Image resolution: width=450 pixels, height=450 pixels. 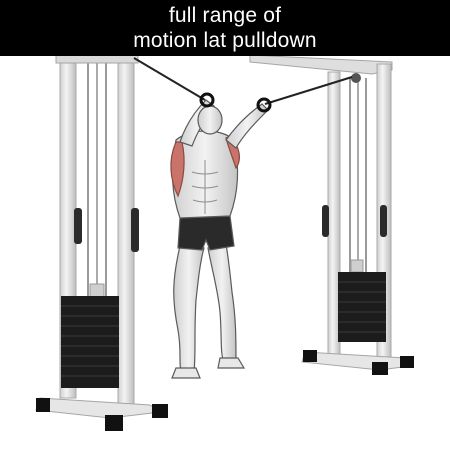 I want to click on left-base-frame, so click(x=98, y=408).